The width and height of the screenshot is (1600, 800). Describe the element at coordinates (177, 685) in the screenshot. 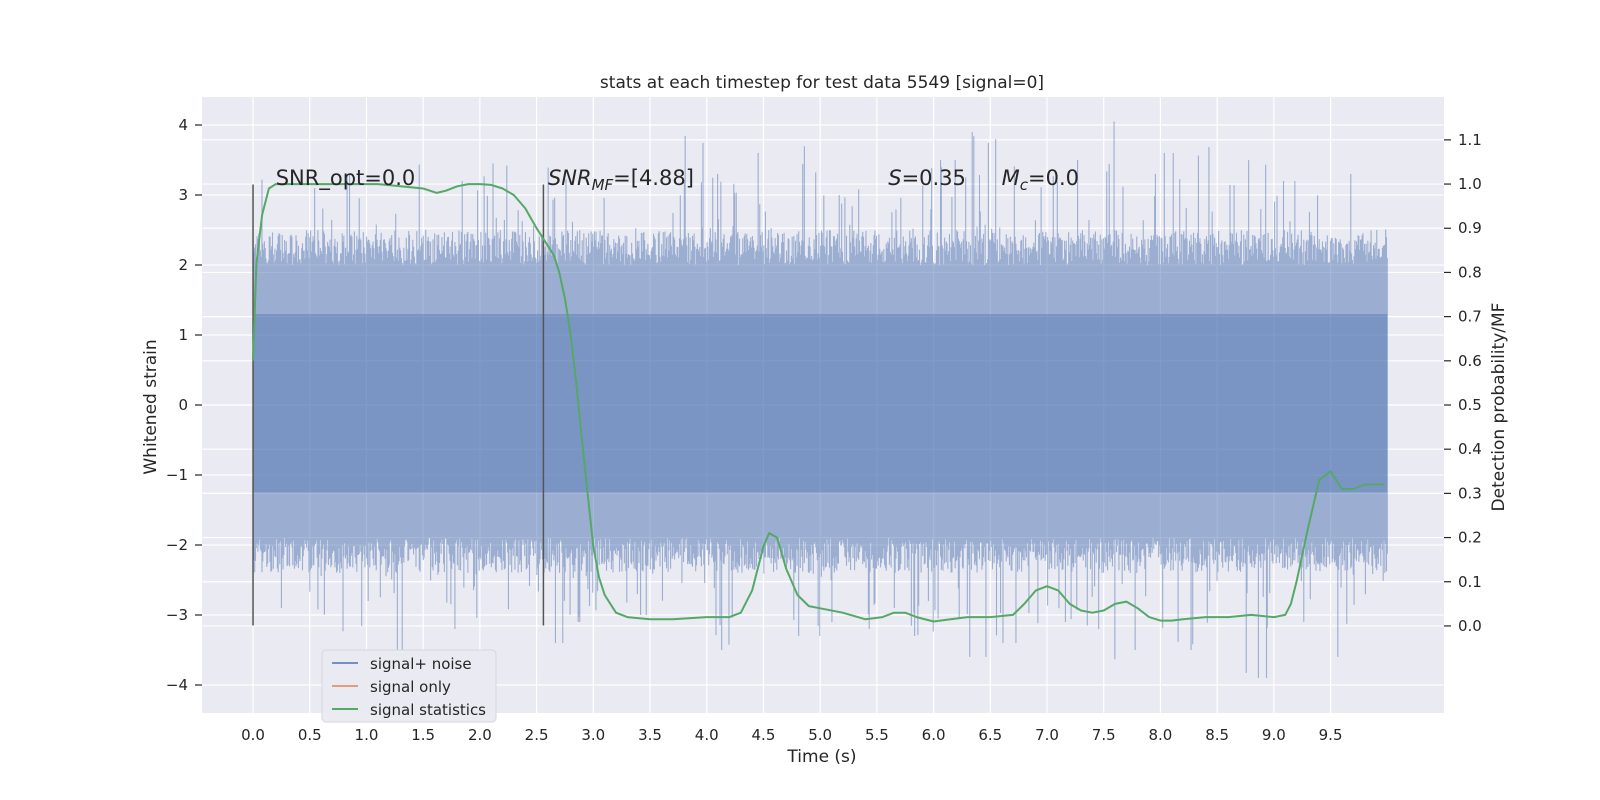

I see `y-tick-label: −4` at that location.